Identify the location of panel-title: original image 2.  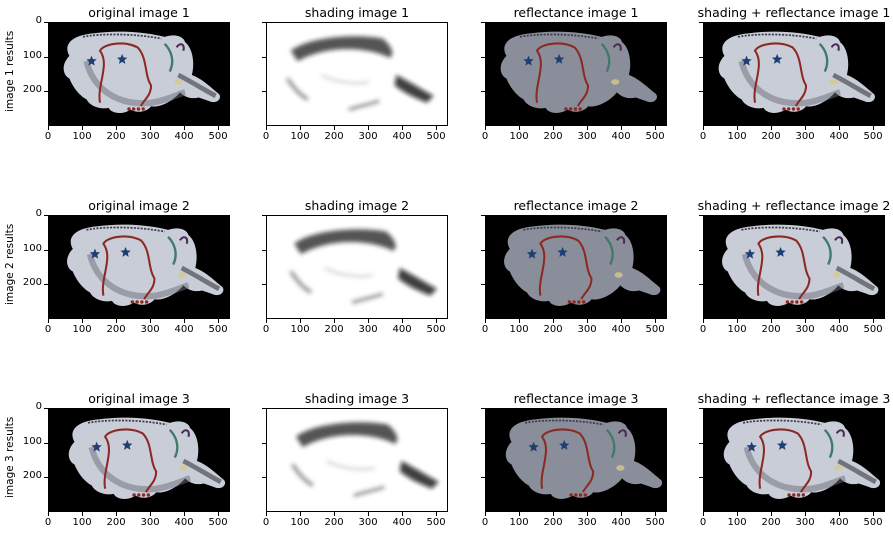
(139, 205).